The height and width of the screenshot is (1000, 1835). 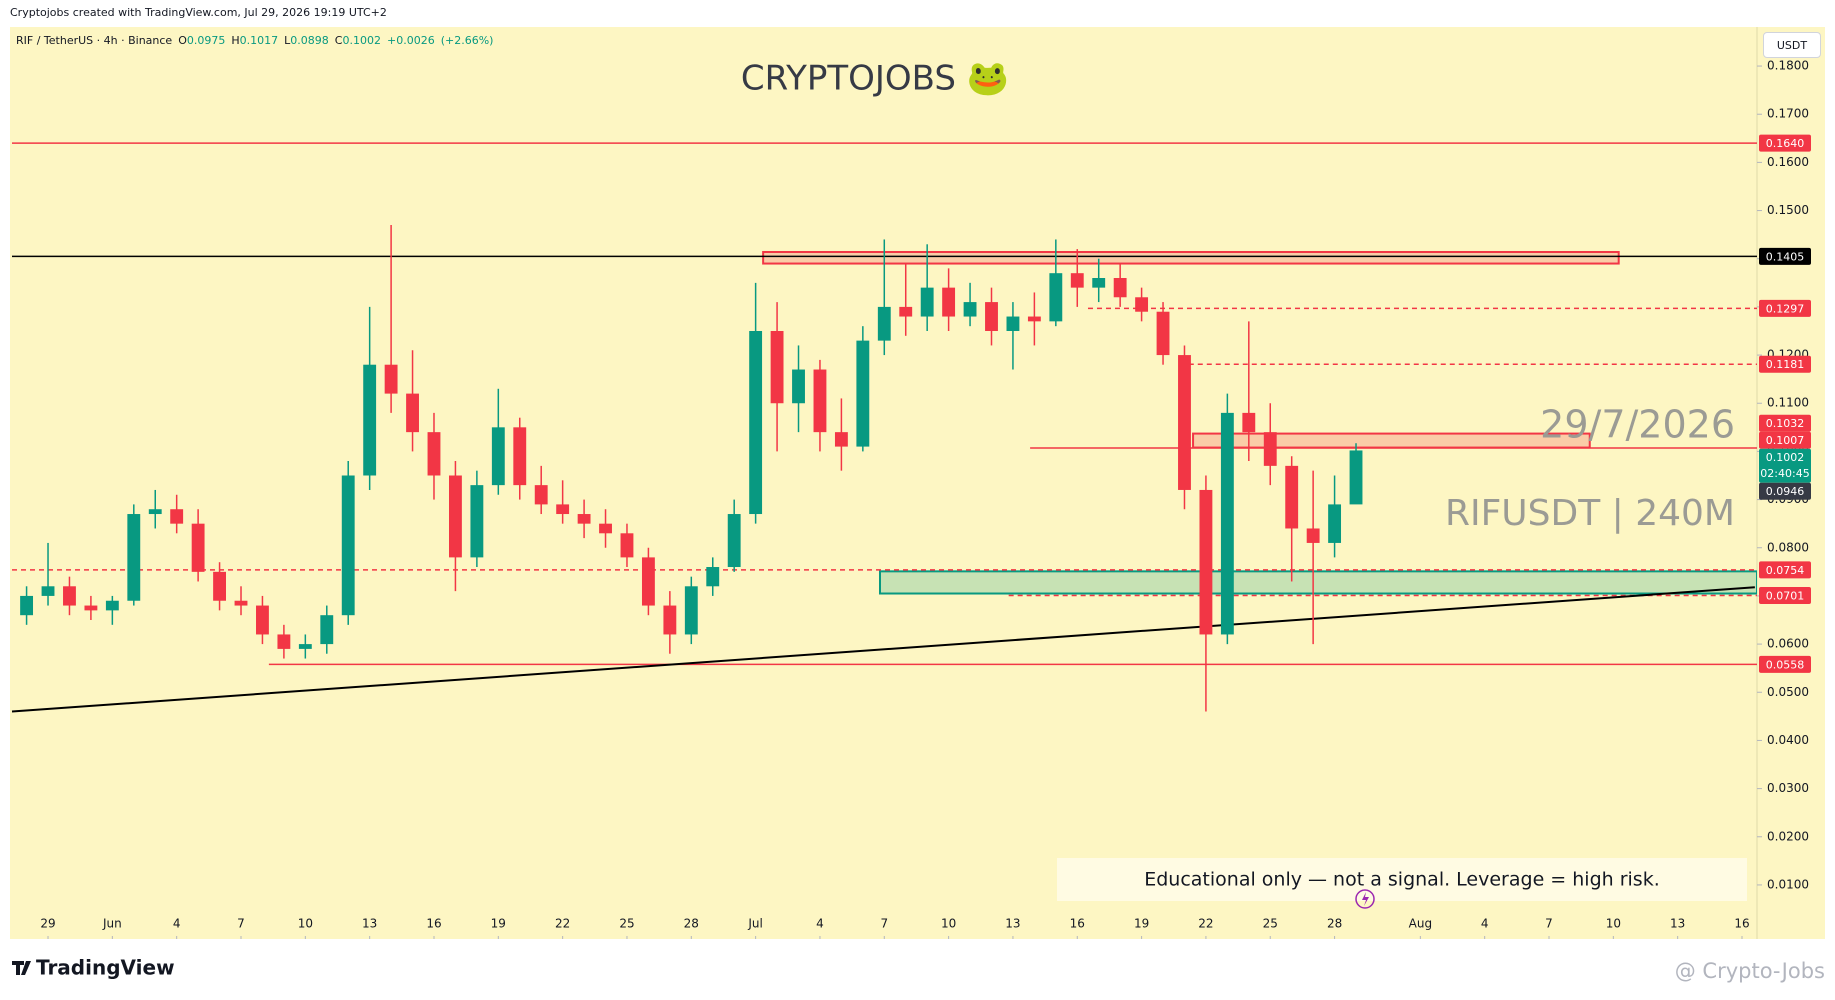 What do you see at coordinates (1788, 162) in the screenshot?
I see `y-tick-label: 0.1600` at bounding box center [1788, 162].